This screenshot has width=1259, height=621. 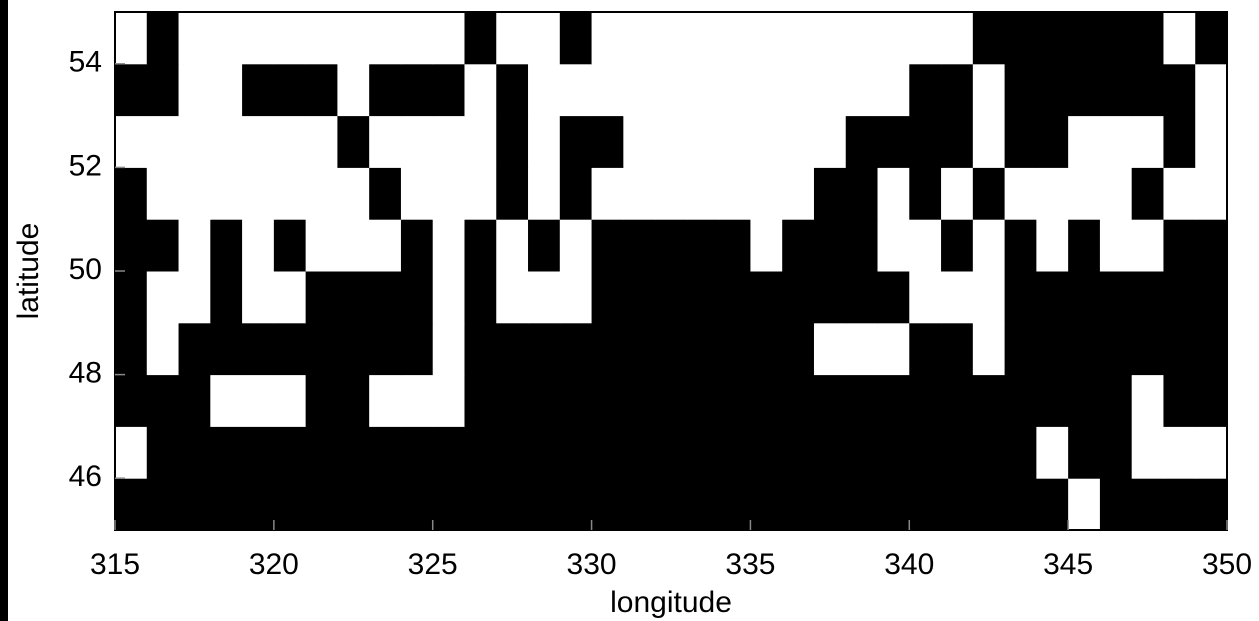 What do you see at coordinates (274, 564) in the screenshot?
I see `x-tick-label: 320` at bounding box center [274, 564].